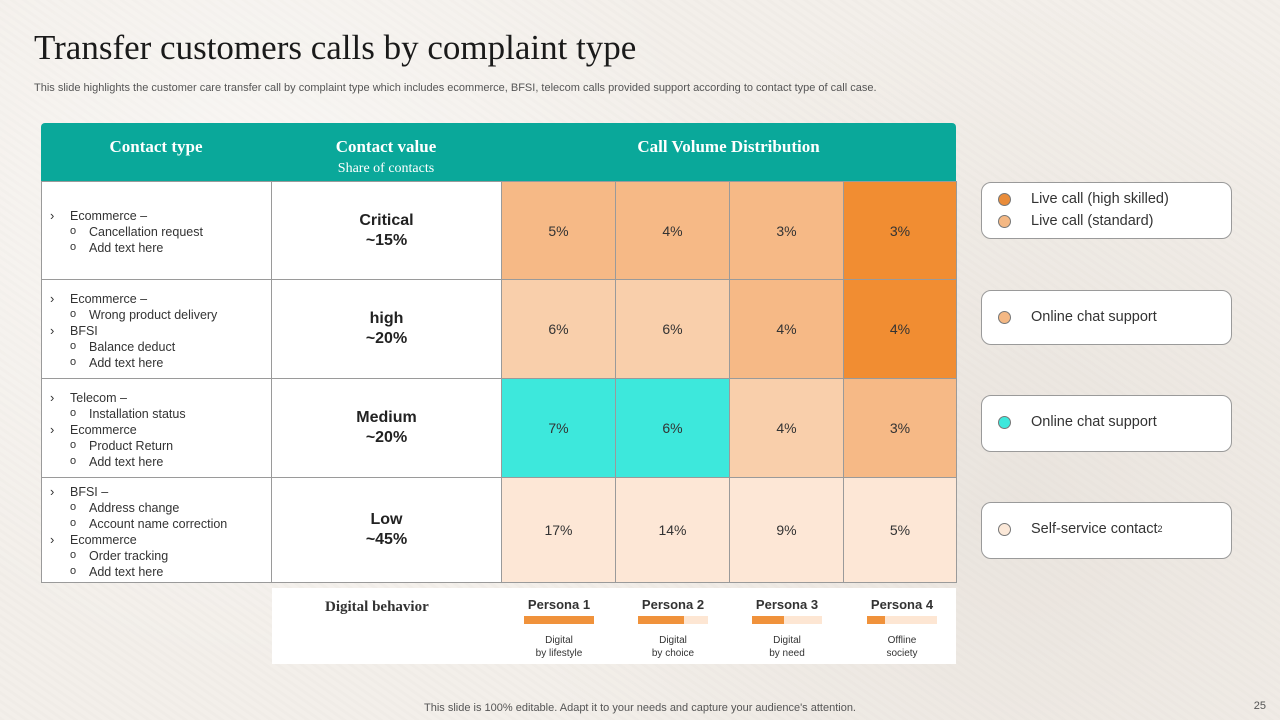 The height and width of the screenshot is (720, 1280). What do you see at coordinates (673, 604) in the screenshot?
I see `persona-name: Persona 2` at bounding box center [673, 604].